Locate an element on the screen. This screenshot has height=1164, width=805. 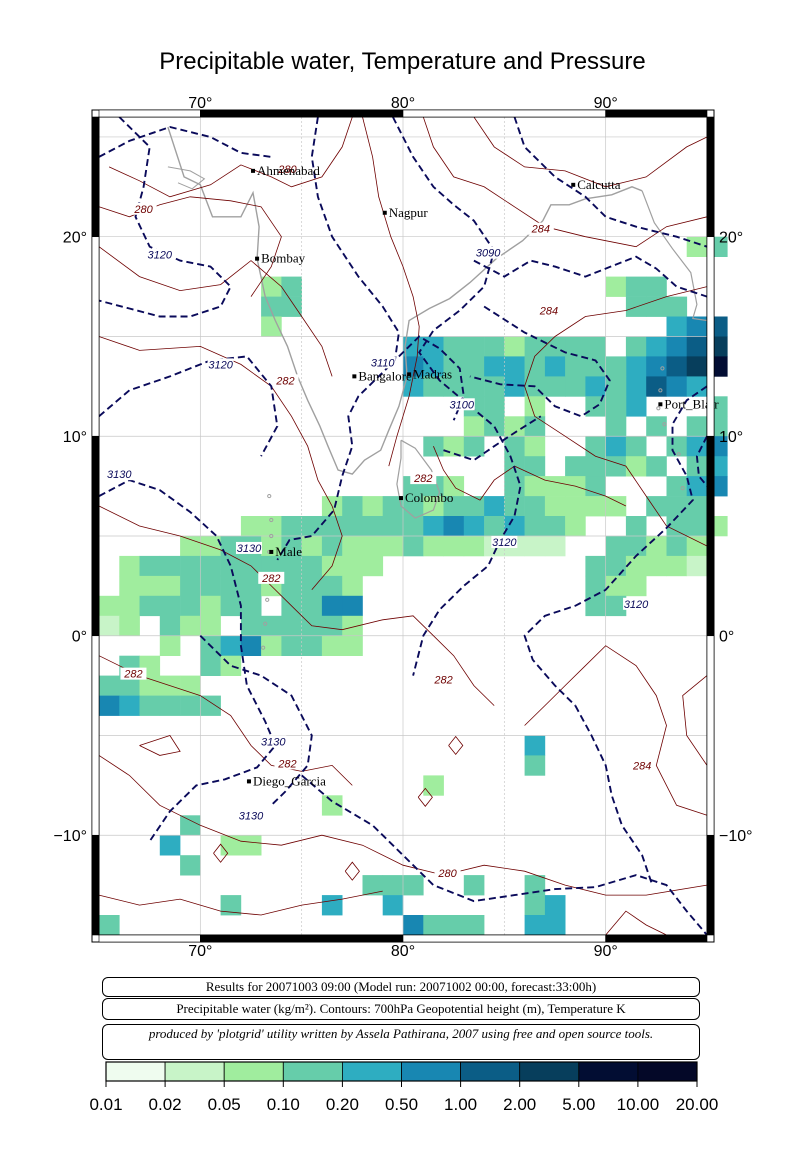
lat-tick-label-left: −10° is located at coordinates (70, 836).